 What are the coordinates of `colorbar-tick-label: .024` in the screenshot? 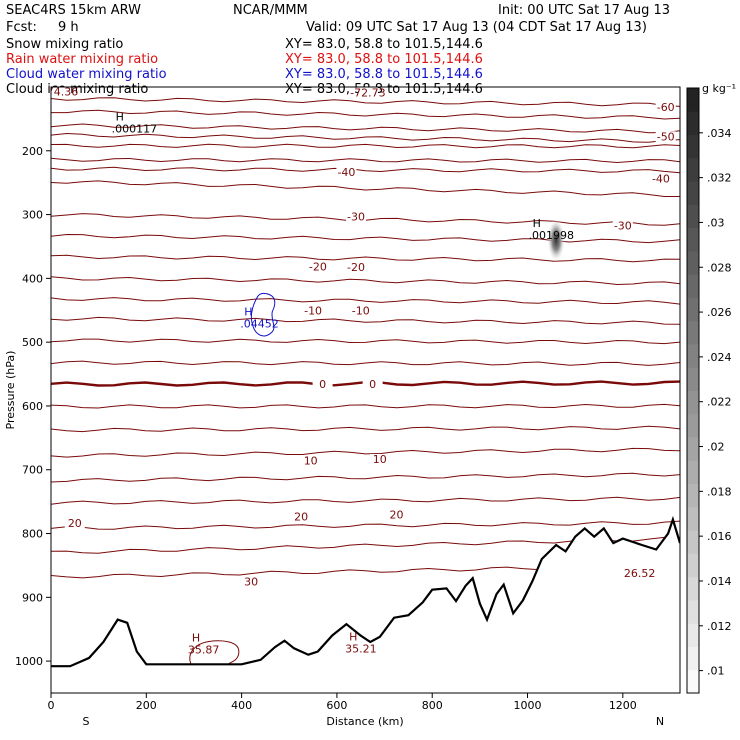 It's located at (719, 357).